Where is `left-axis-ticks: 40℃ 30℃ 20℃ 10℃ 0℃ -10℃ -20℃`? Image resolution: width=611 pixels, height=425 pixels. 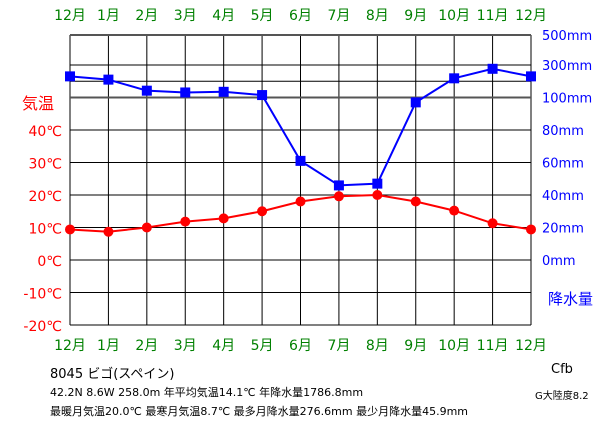 left-axis-ticks: 40℃ 30℃ 20℃ 10℃ 0℃ -10℃ -20℃ is located at coordinates (42, 229).